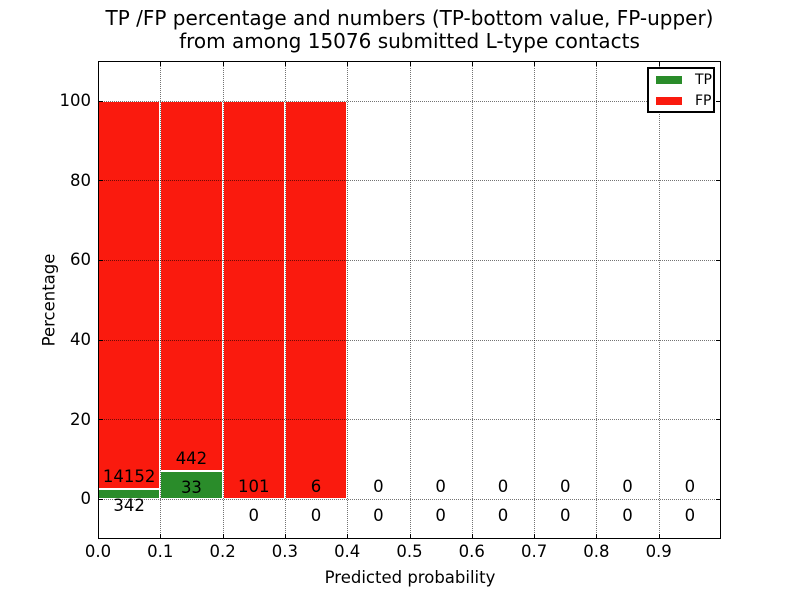 Image resolution: width=800 pixels, height=600 pixels. Describe the element at coordinates (472, 300) in the screenshot. I see `gridline-x-0.6` at that location.